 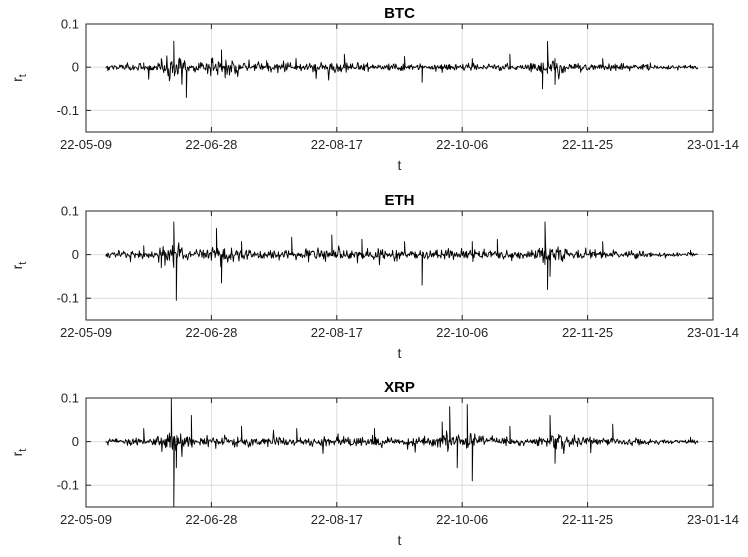 What do you see at coordinates (399, 13) in the screenshot?
I see `subplot-title: BTC` at bounding box center [399, 13].